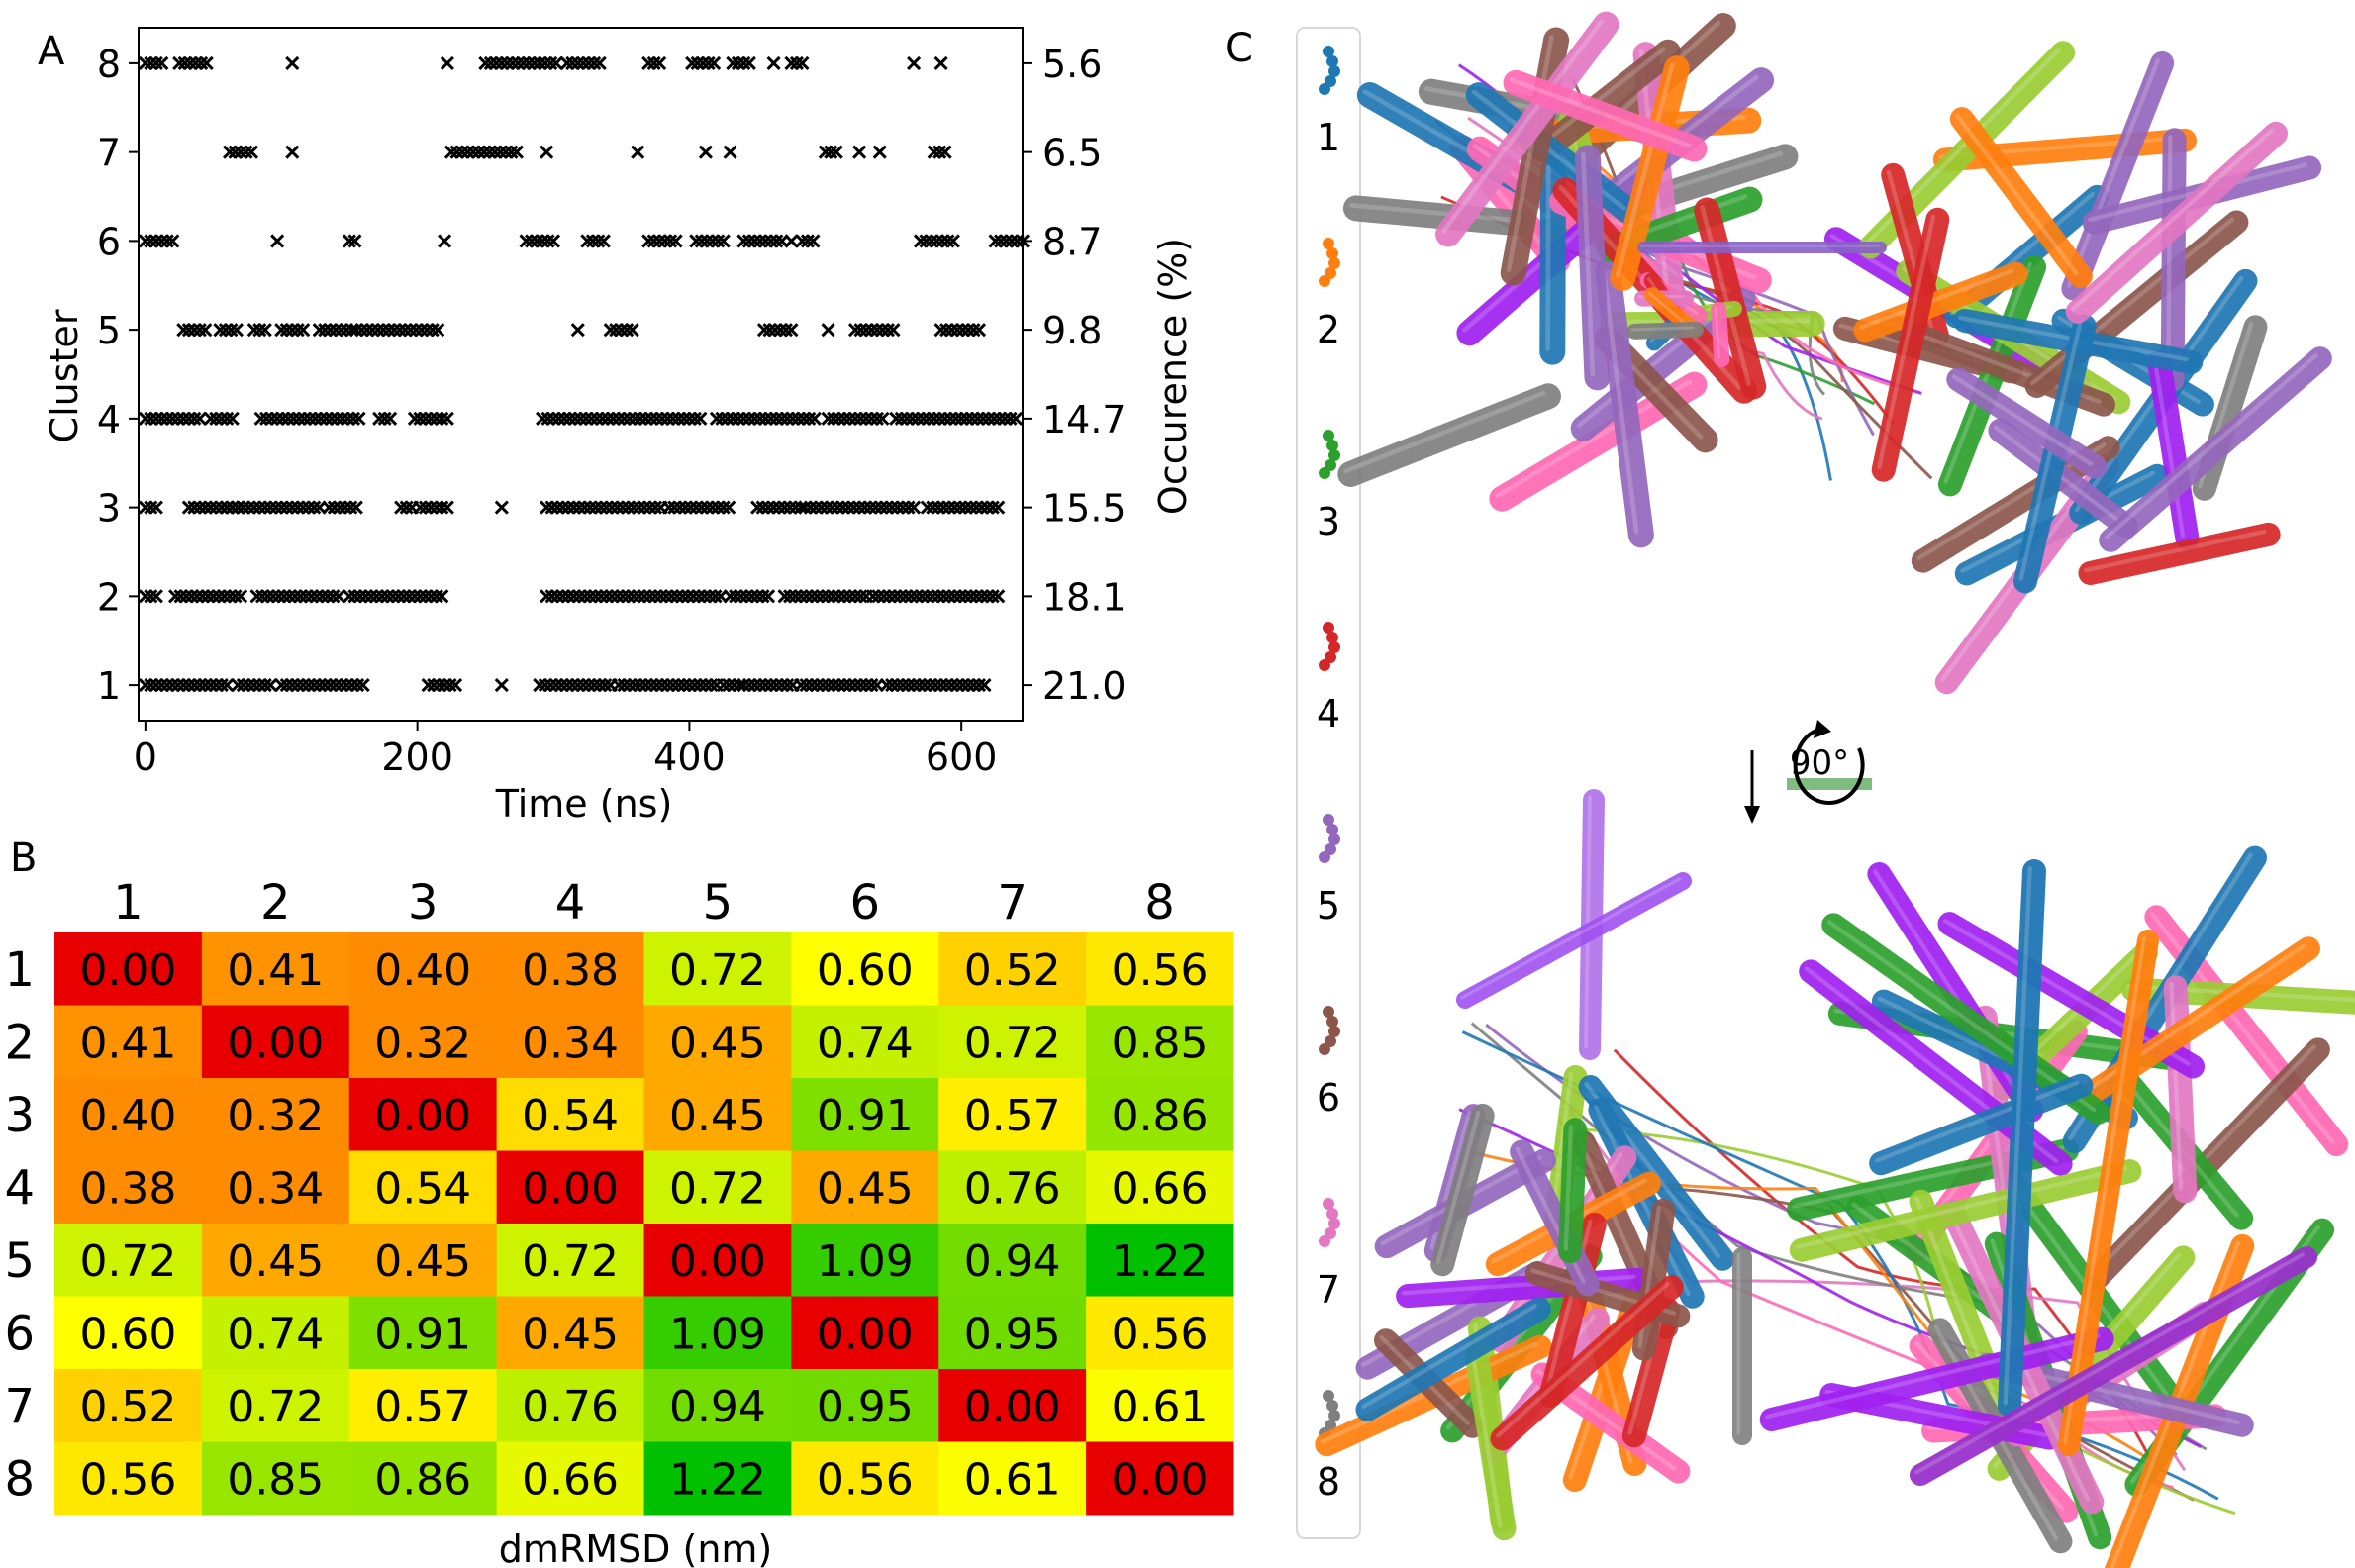 The height and width of the screenshot is (1568, 2355). Describe the element at coordinates (718, 903) in the screenshot. I see `heatmap-column-label: 5` at that location.